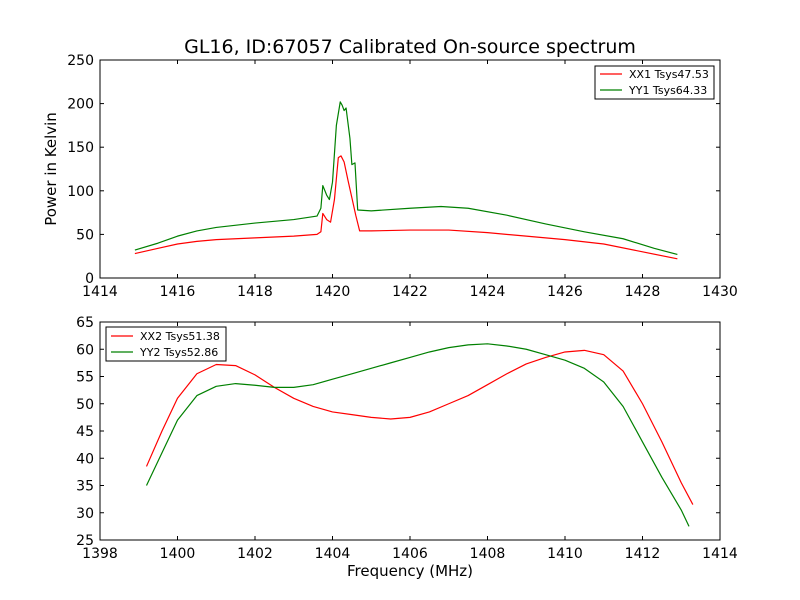 The image size is (800, 600). What do you see at coordinates (178, 352) in the screenshot?
I see `bottom-legend-label-yy2: YY2 Tsys52.86` at bounding box center [178, 352].